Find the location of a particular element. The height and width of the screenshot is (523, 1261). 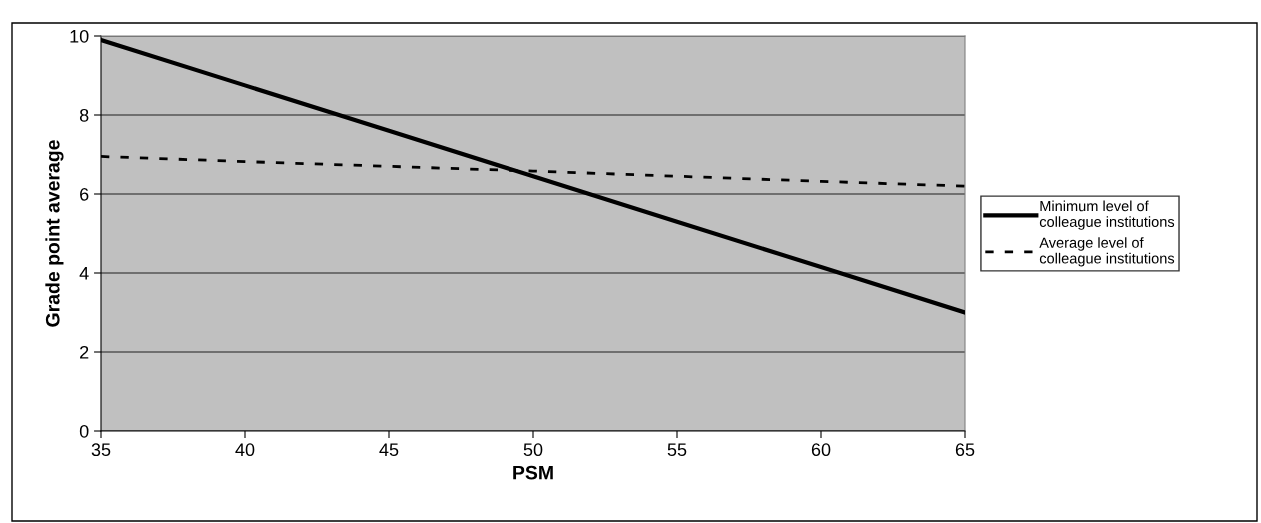

x-tick-label: 55 is located at coordinates (677, 450).